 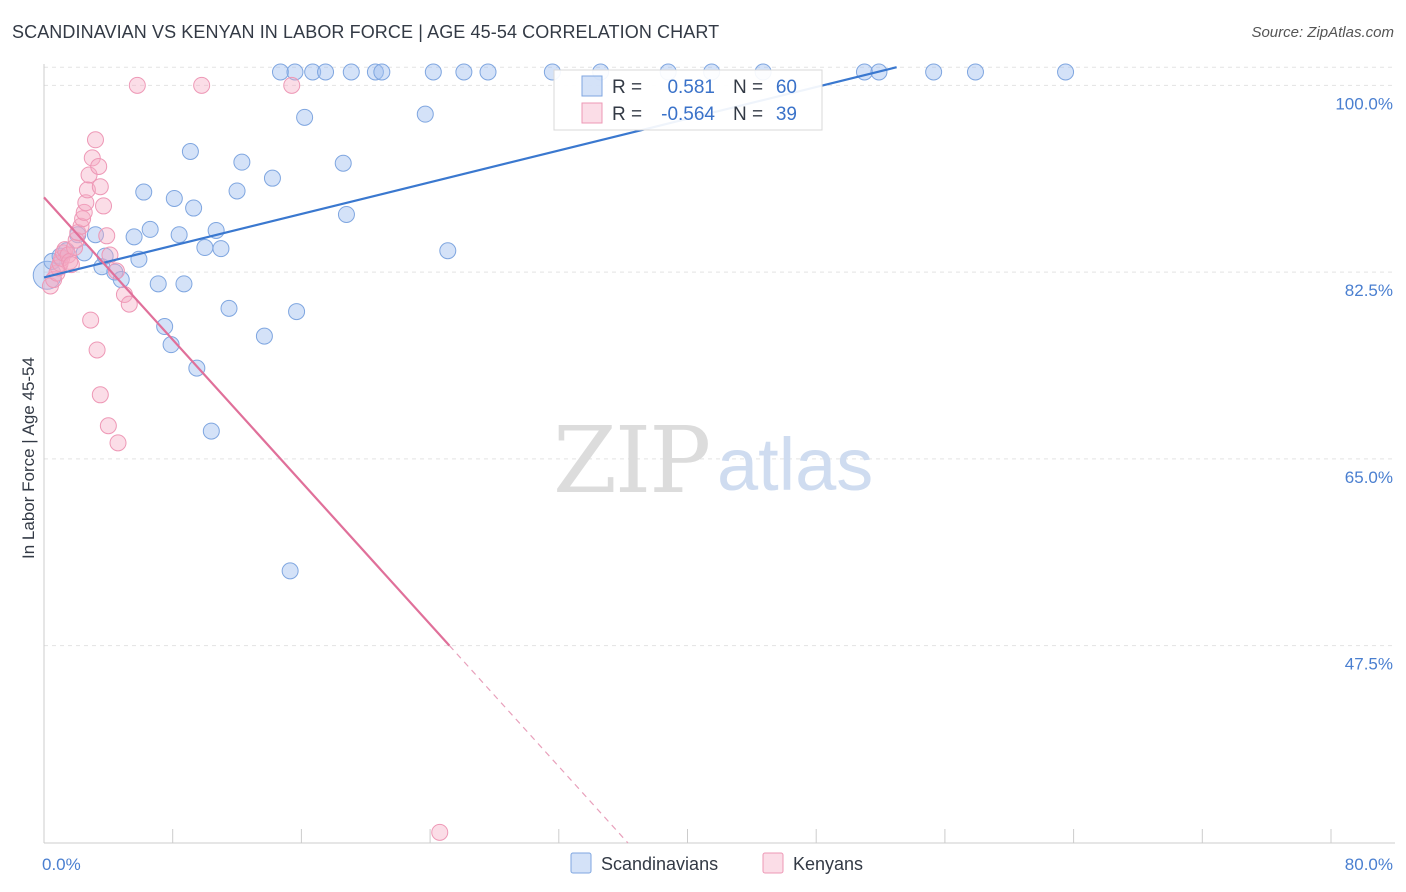 I want to click on y-tick-label: 100.0%, so click(x=1364, y=103).